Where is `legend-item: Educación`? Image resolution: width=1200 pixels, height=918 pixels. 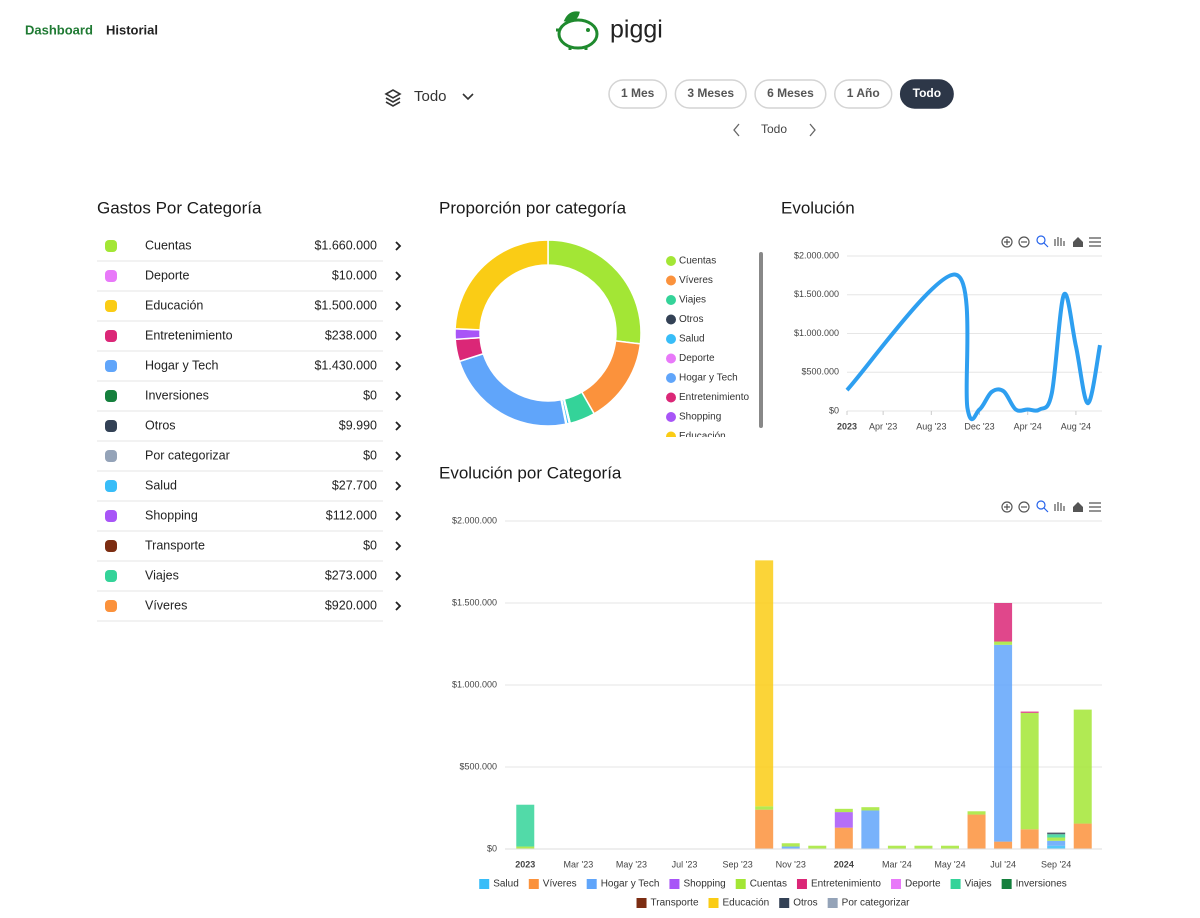 legend-item: Educación is located at coordinates (739, 903).